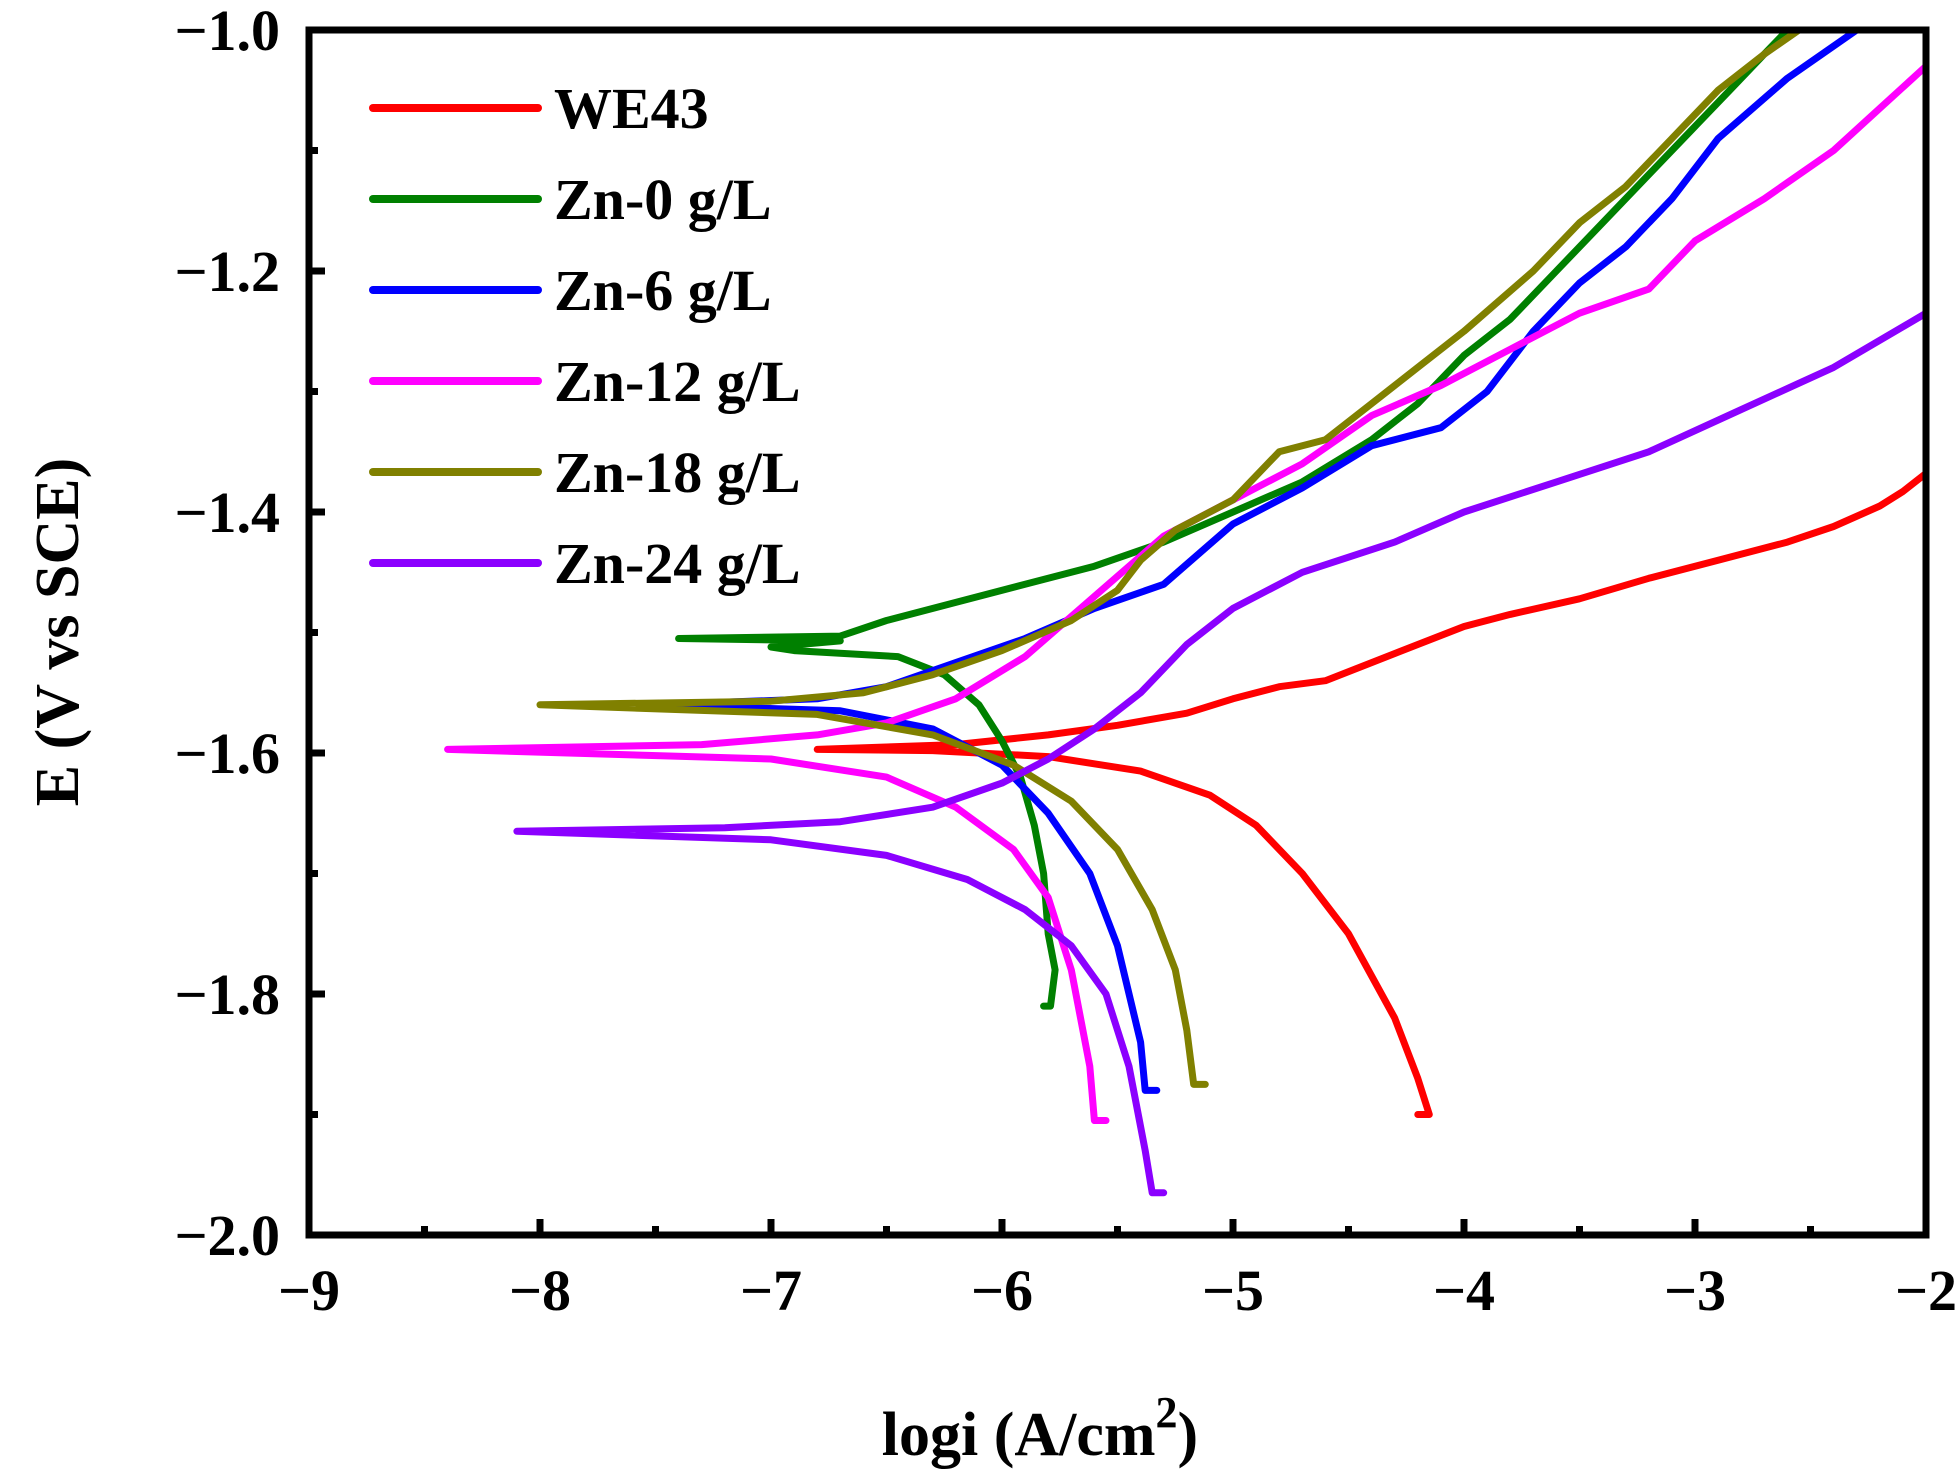 This screenshot has height=1482, width=1955. Describe the element at coordinates (227, 753) in the screenshot. I see `y-tick-label: −1.6` at that location.